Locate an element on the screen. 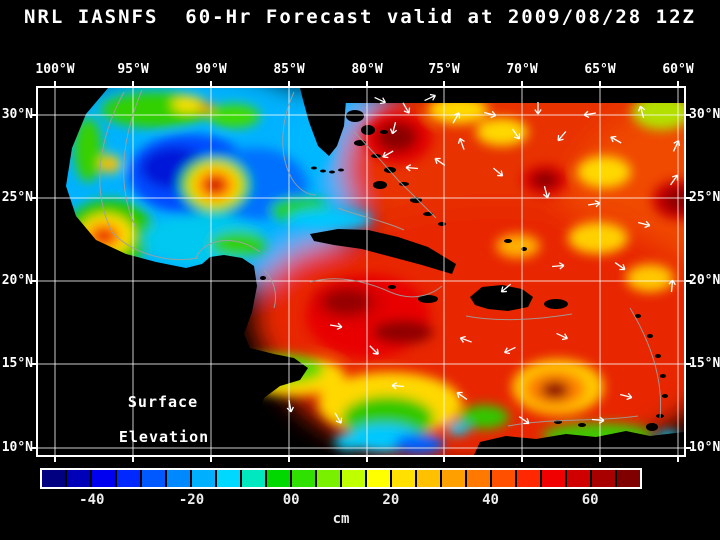  lat-tick-label: 10°N is located at coordinates (17, 447).